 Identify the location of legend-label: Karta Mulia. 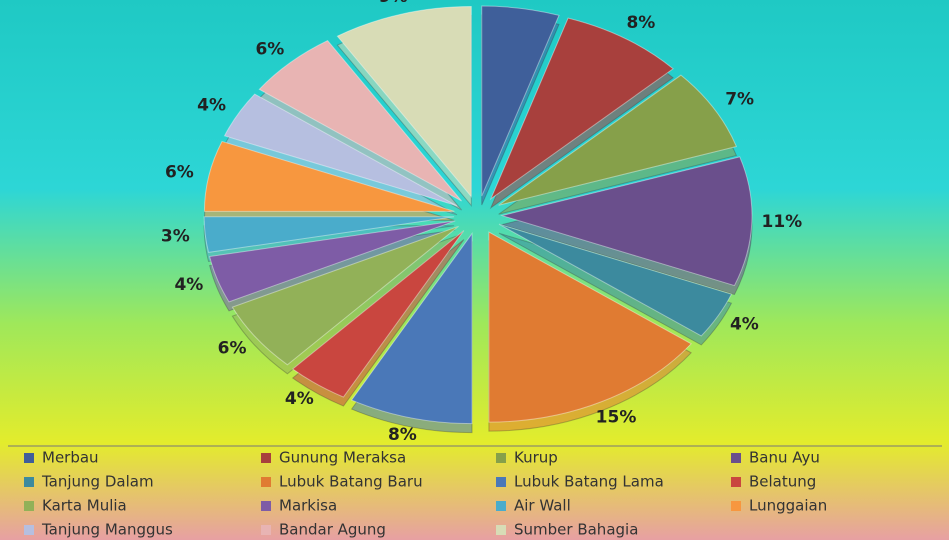
(84, 506).